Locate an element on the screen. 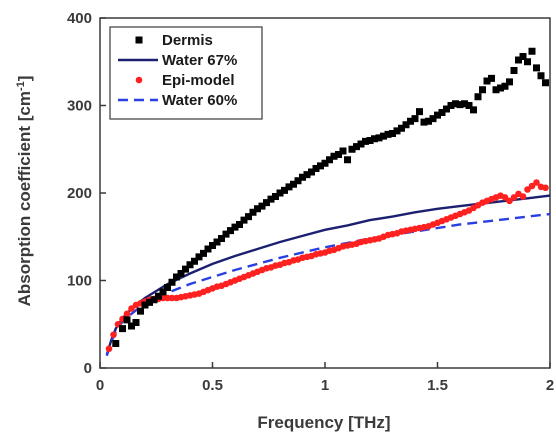 The image size is (556, 438). y-tick-label: 200 is located at coordinates (79, 193).